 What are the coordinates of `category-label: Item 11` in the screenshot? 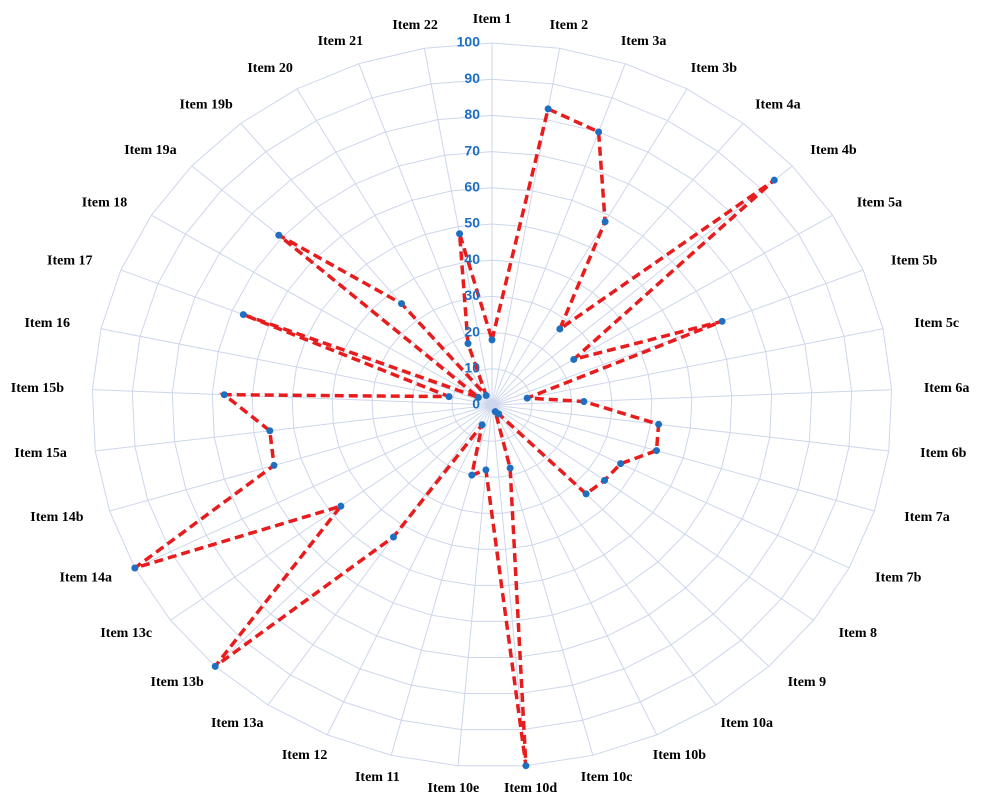 It's located at (377, 777).